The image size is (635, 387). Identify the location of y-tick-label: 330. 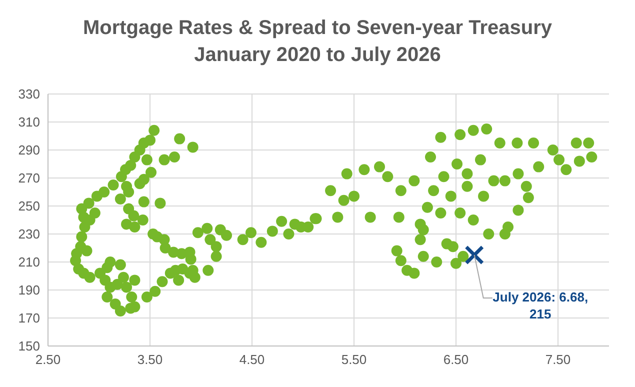
(29, 94).